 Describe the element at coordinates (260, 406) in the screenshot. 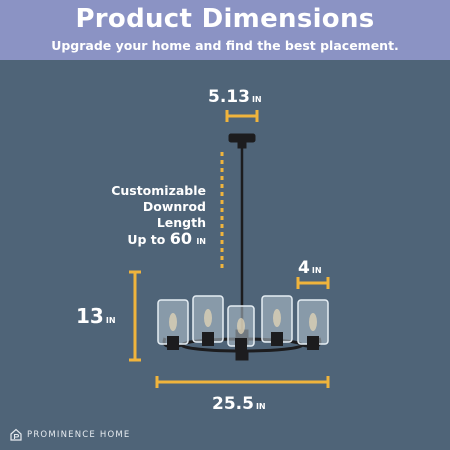

I see `total-width-unit: IN` at that location.